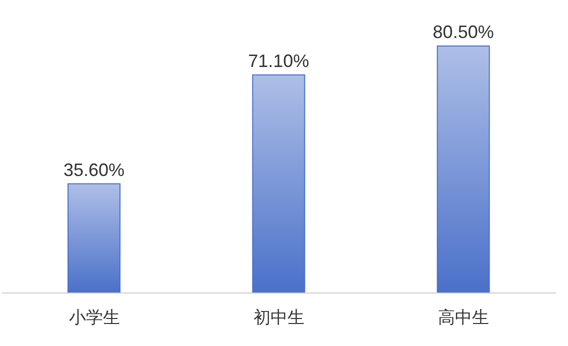  What do you see at coordinates (463, 32) in the screenshot?
I see `data-label: 80.50%` at bounding box center [463, 32].